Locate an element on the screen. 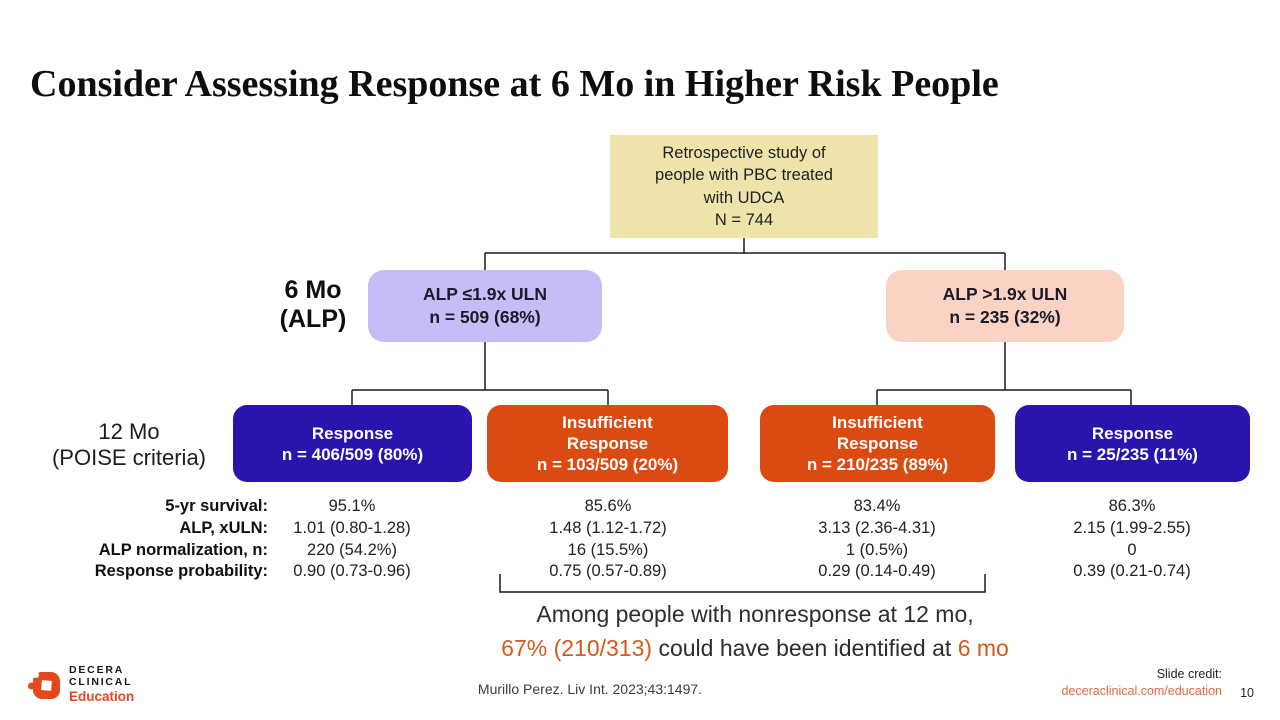 The width and height of the screenshot is (1280, 720). node-insufficient-103: Insufficient Response n = 103/509 (20%) is located at coordinates (607, 443).